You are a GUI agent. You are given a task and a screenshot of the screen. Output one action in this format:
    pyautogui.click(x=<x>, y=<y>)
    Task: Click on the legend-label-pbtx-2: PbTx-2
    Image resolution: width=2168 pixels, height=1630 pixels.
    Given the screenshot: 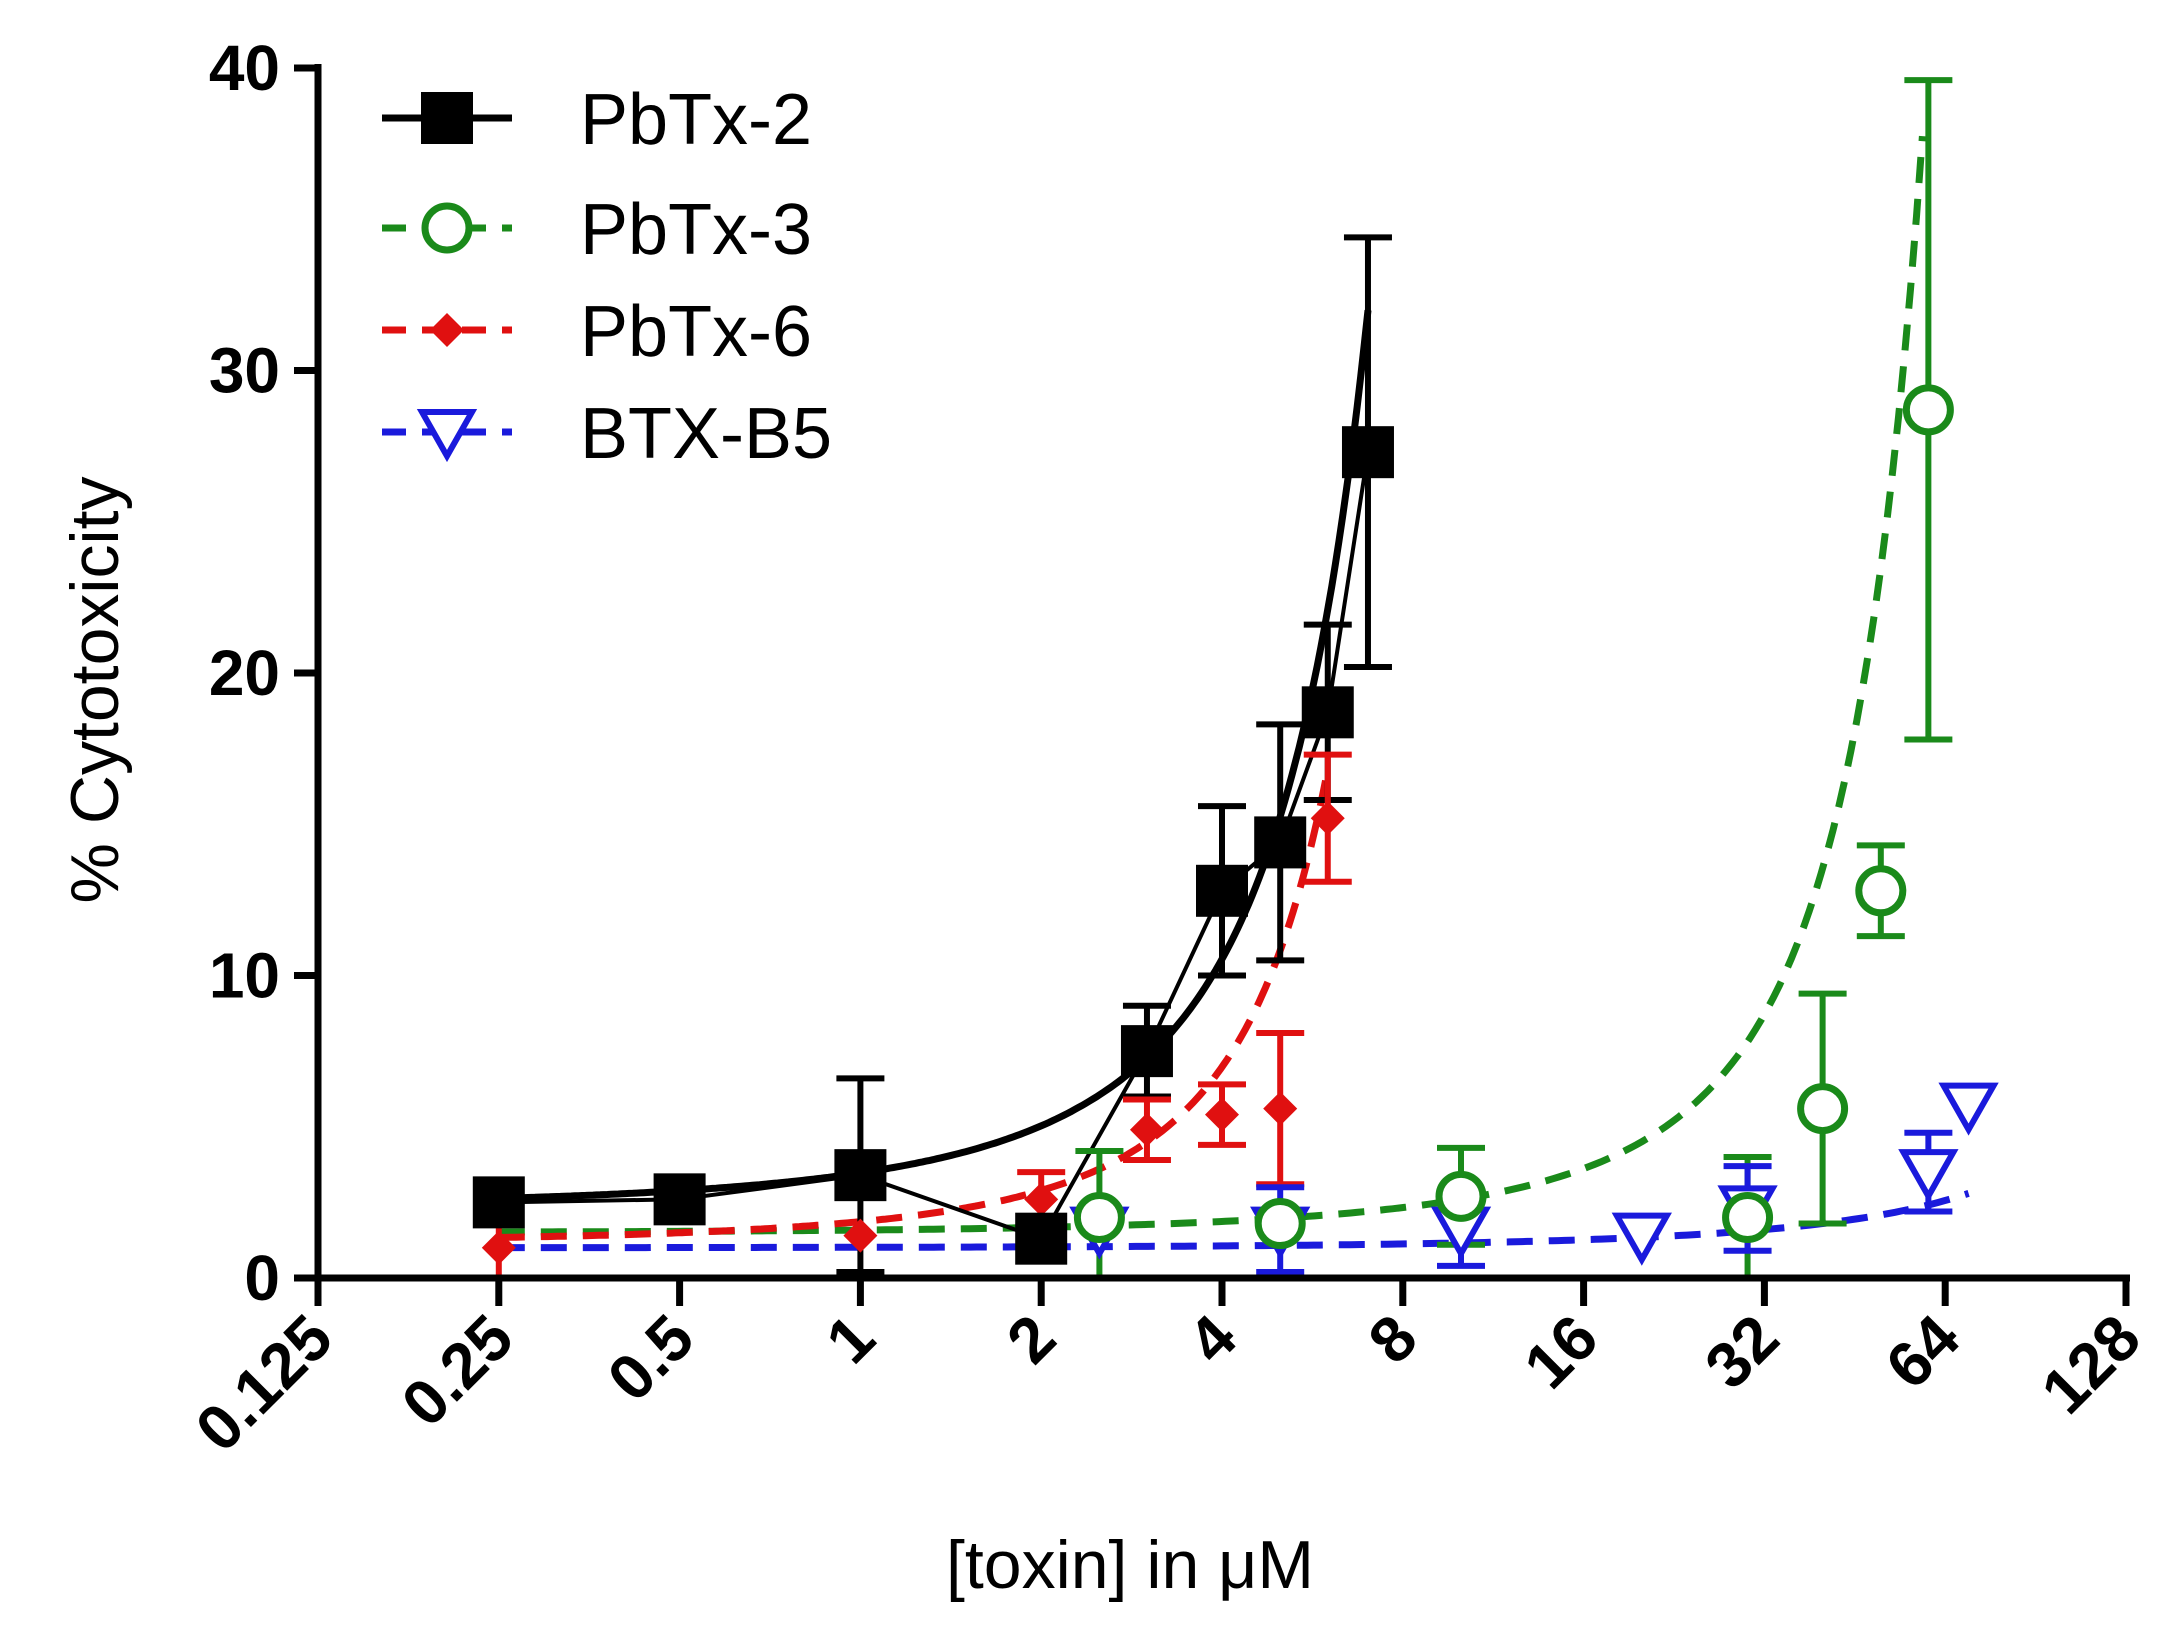 What is the action you would take?
    pyautogui.click(x=696, y=120)
    